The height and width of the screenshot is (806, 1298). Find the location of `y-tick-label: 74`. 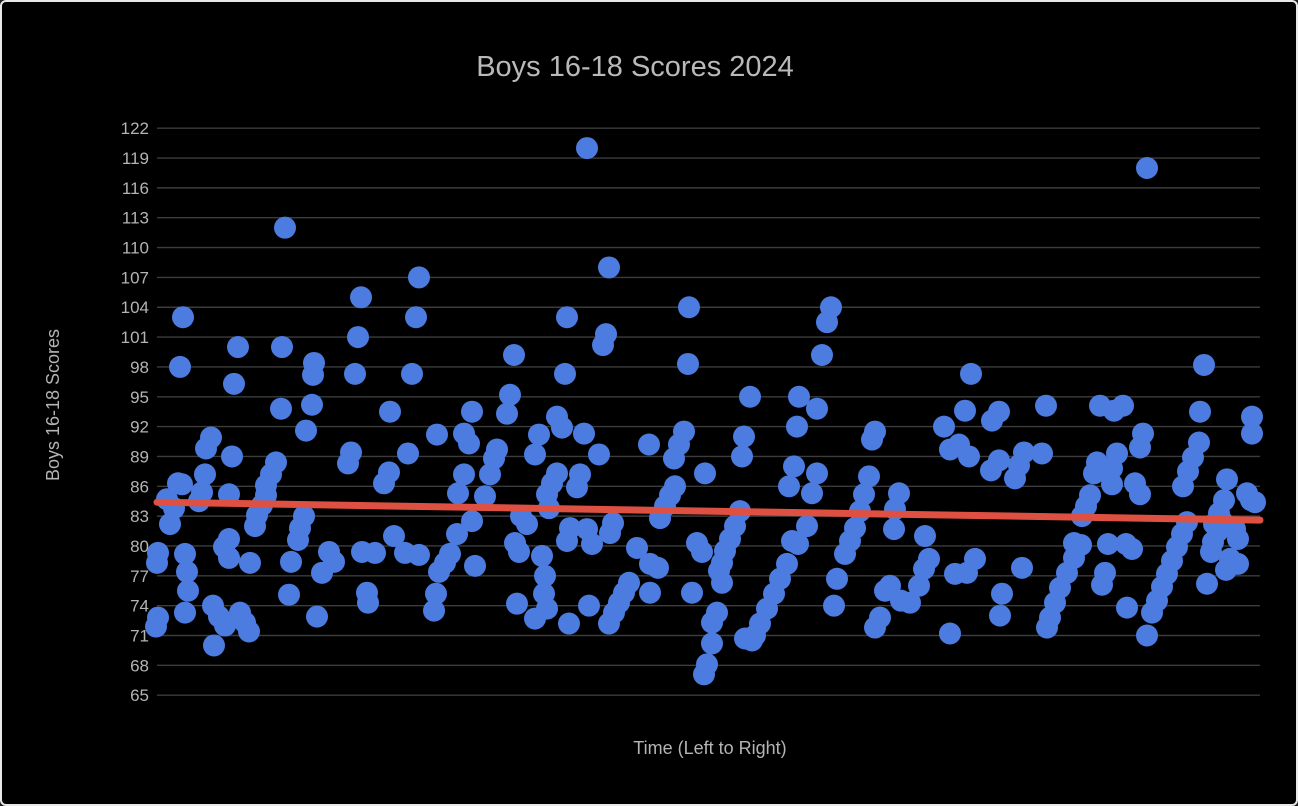

y-tick-label: 74 is located at coordinates (139, 606).